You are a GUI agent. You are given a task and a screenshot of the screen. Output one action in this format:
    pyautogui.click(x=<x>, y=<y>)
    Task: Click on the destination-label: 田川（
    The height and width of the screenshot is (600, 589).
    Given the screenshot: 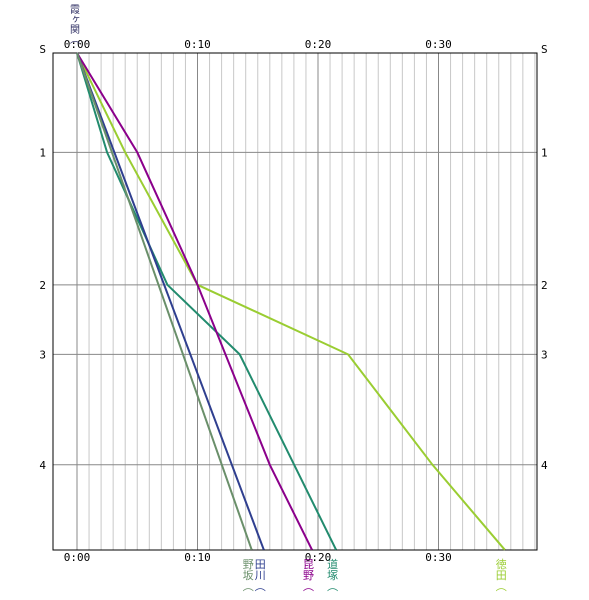 What is the action you would take?
    pyautogui.click(x=259, y=575)
    